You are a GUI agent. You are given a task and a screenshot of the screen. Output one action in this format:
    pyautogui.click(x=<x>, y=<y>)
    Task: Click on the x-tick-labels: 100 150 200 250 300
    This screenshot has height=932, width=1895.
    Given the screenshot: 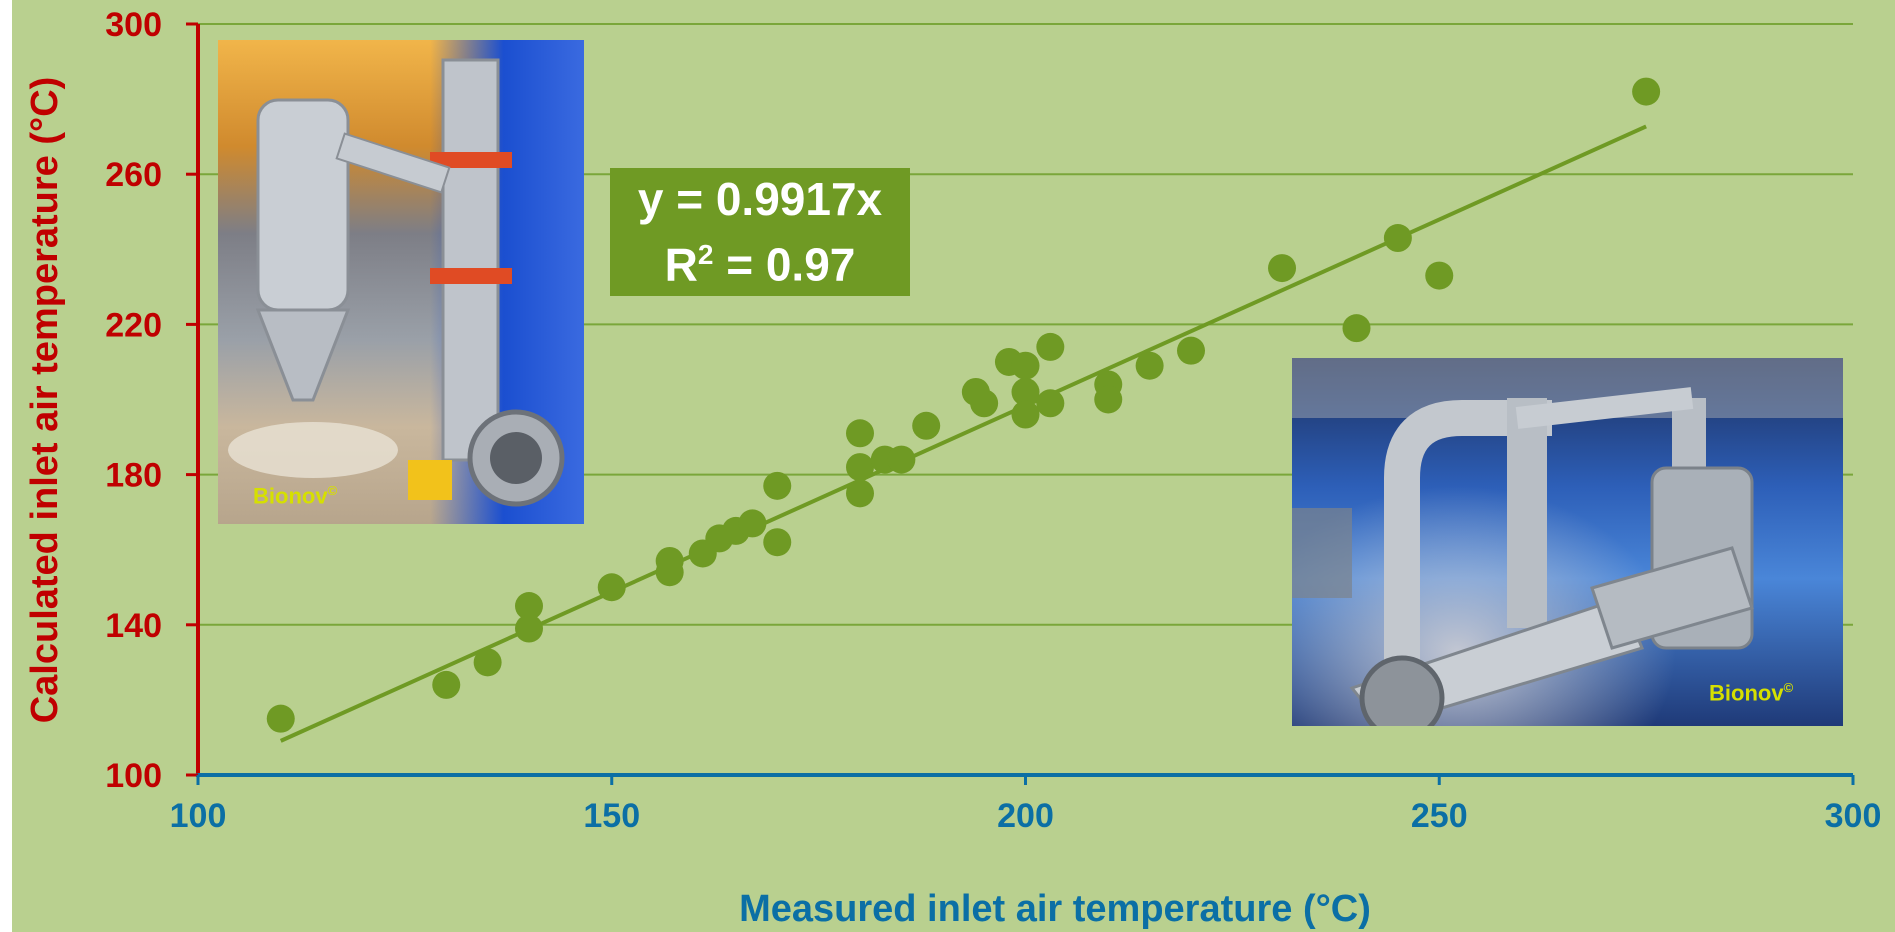 What is the action you would take?
    pyautogui.click(x=1026, y=805)
    